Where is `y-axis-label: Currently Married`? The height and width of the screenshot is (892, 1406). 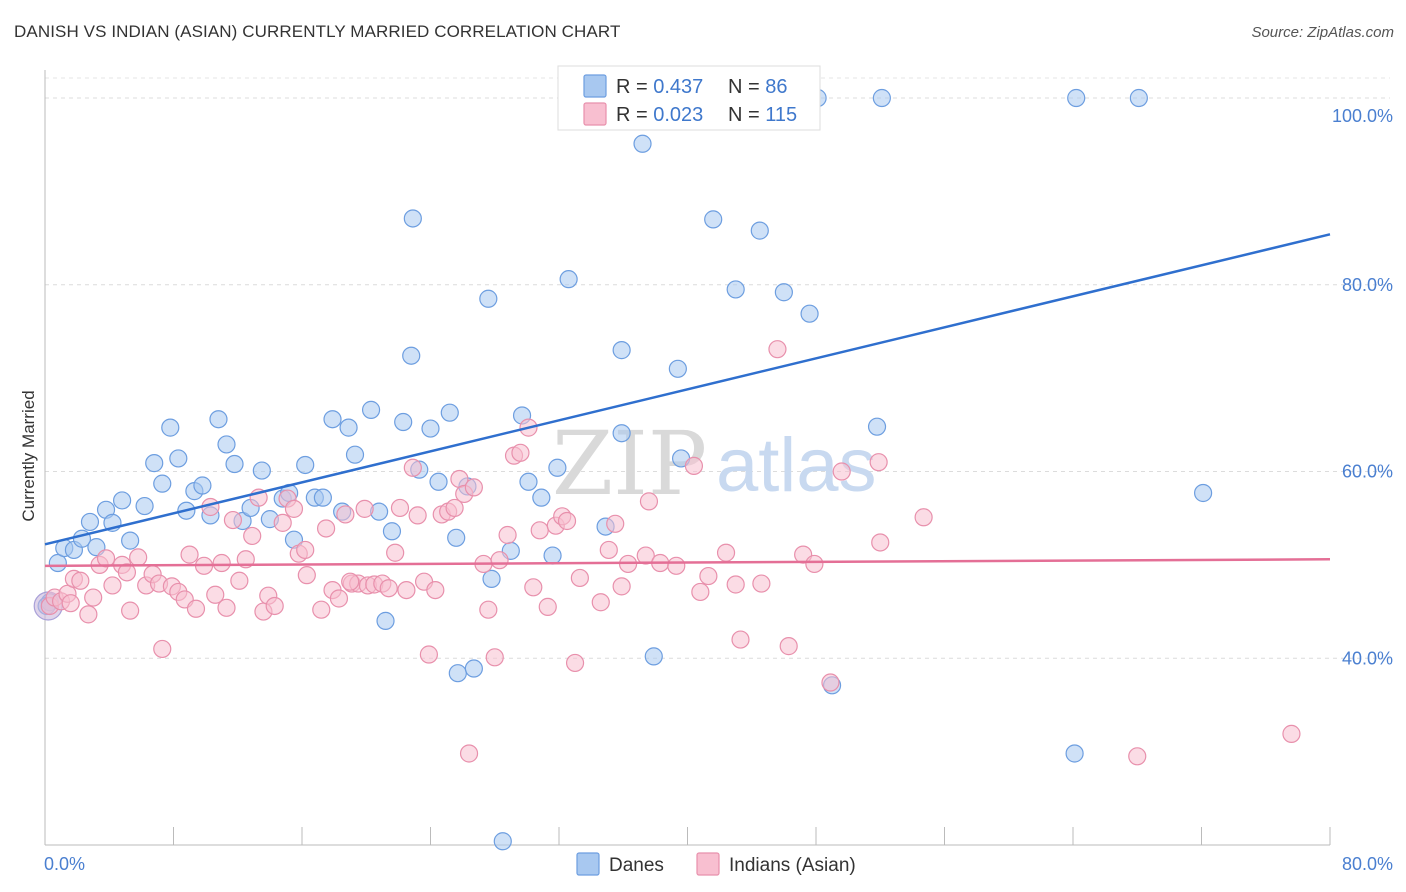 y-axis-label: Currently Married is located at coordinates (28, 455).